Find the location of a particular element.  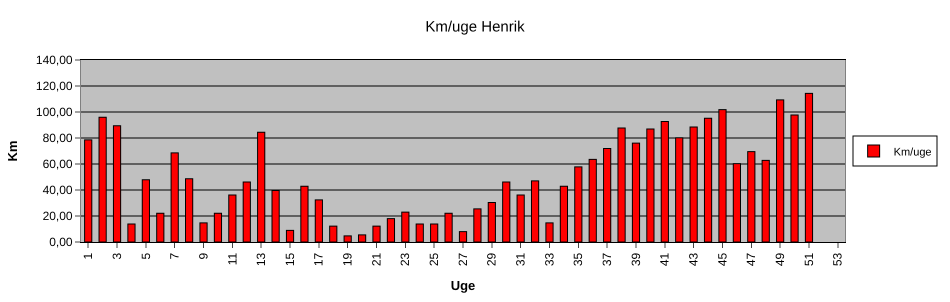

legend-label: Km/uge is located at coordinates (913, 152).